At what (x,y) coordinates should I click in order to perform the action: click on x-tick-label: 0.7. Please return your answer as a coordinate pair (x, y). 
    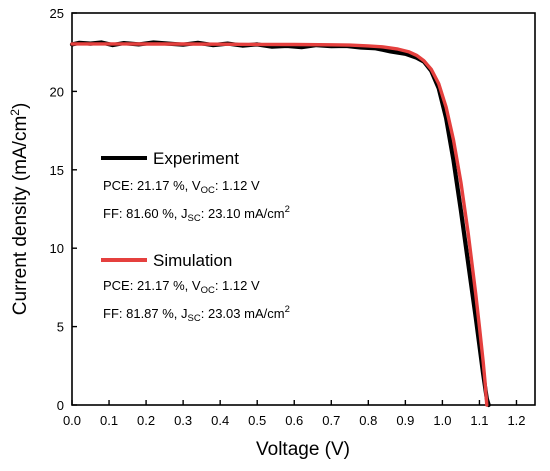
    Looking at the image, I should click on (331, 420).